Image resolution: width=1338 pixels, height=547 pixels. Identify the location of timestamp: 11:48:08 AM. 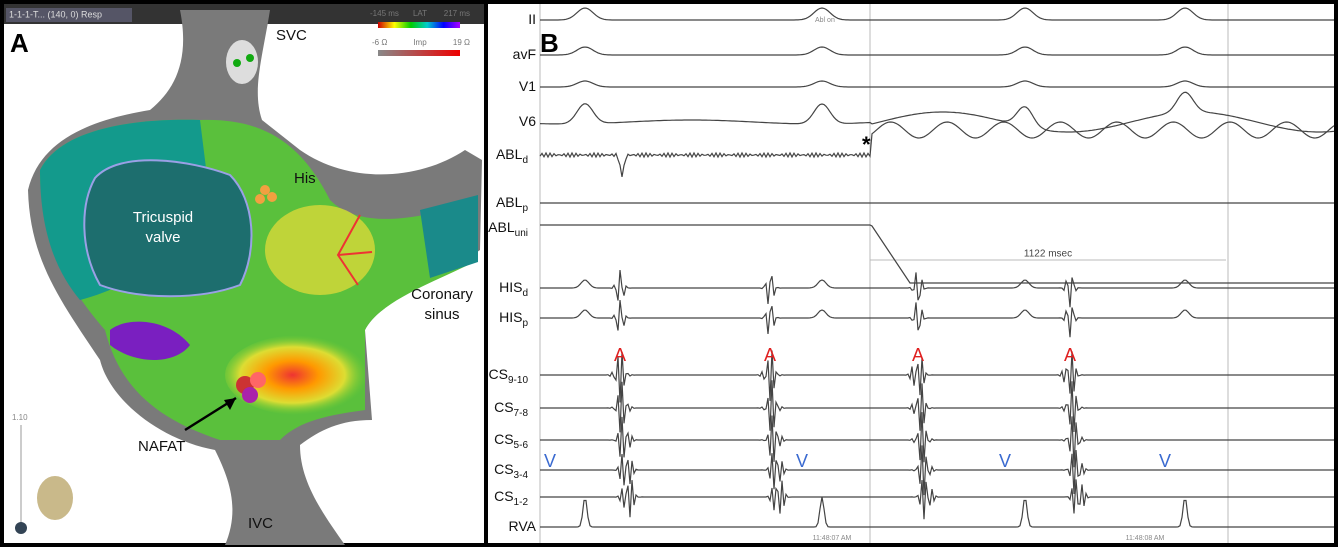
(1145, 538).